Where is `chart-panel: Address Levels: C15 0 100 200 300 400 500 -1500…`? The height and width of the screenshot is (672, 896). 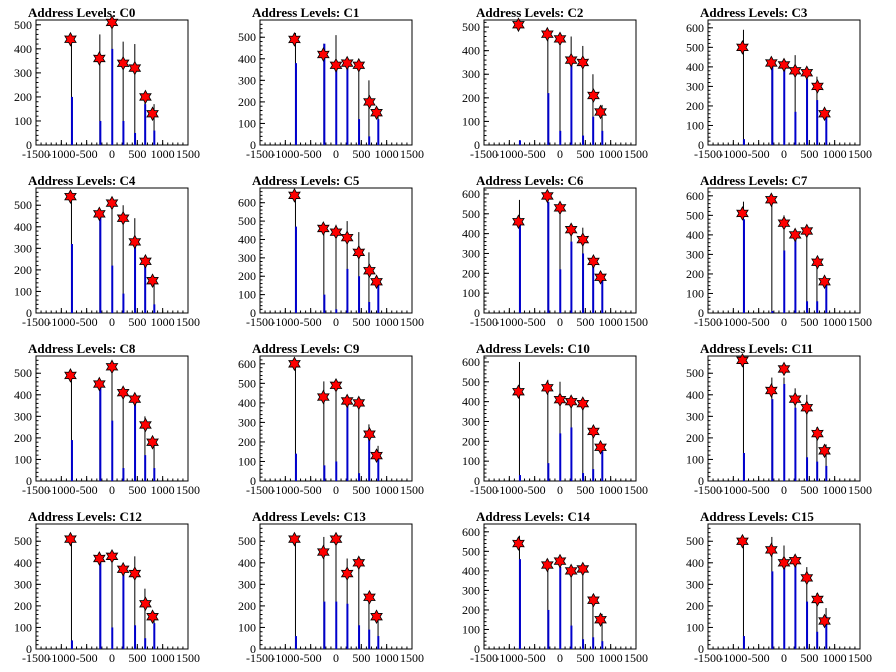 chart-panel: Address Levels: C15 0 100 200 300 400 500 -1500… is located at coordinates (784, 588).